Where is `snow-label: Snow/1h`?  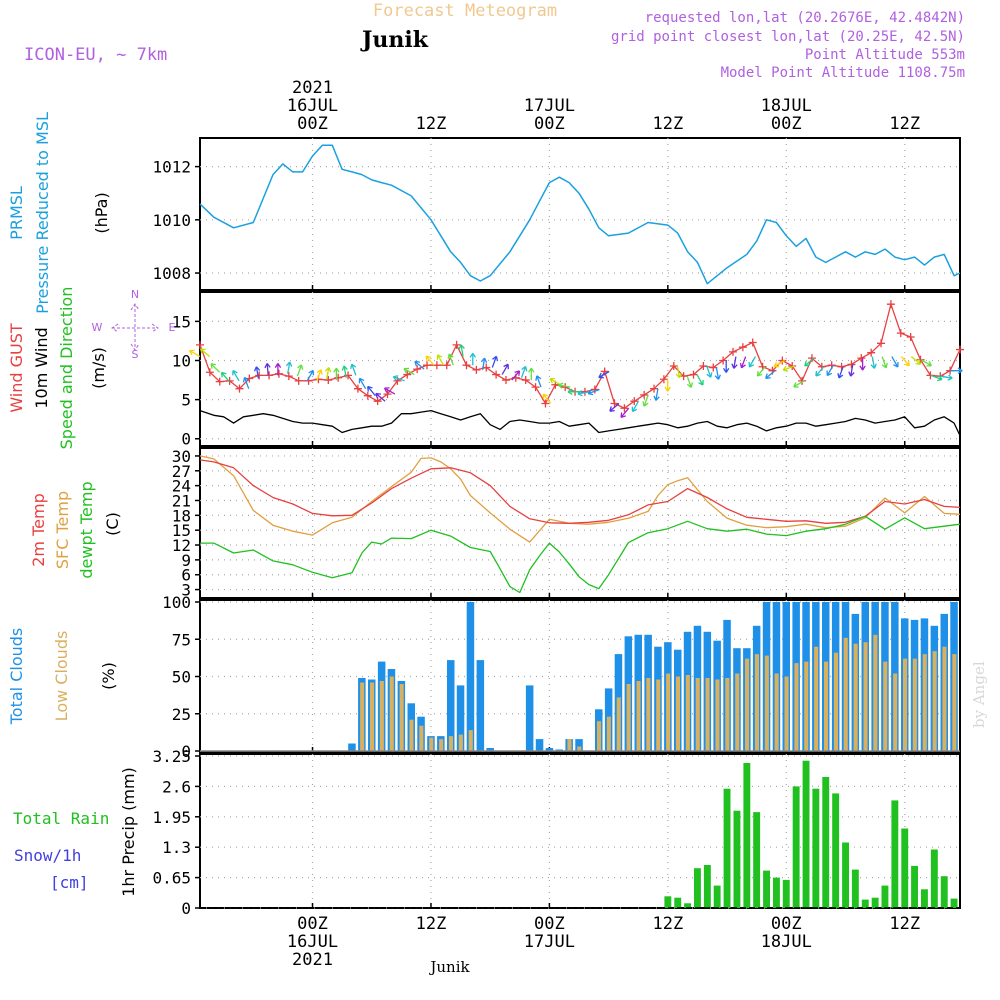 snow-label: Snow/1h is located at coordinates (47, 855).